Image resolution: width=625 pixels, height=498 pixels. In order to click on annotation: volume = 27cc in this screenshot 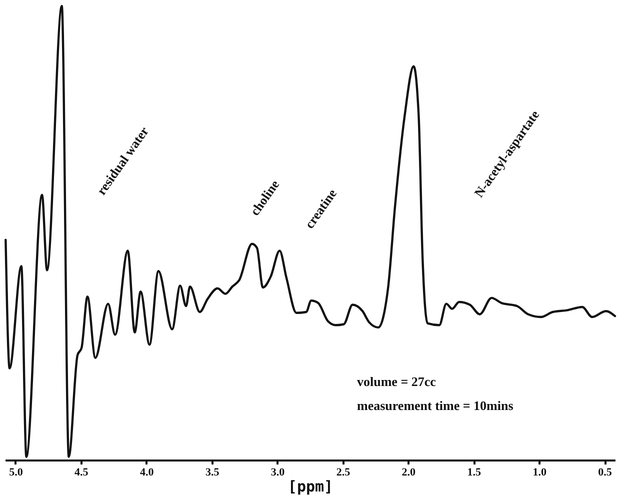, I will do `click(396, 381)`.